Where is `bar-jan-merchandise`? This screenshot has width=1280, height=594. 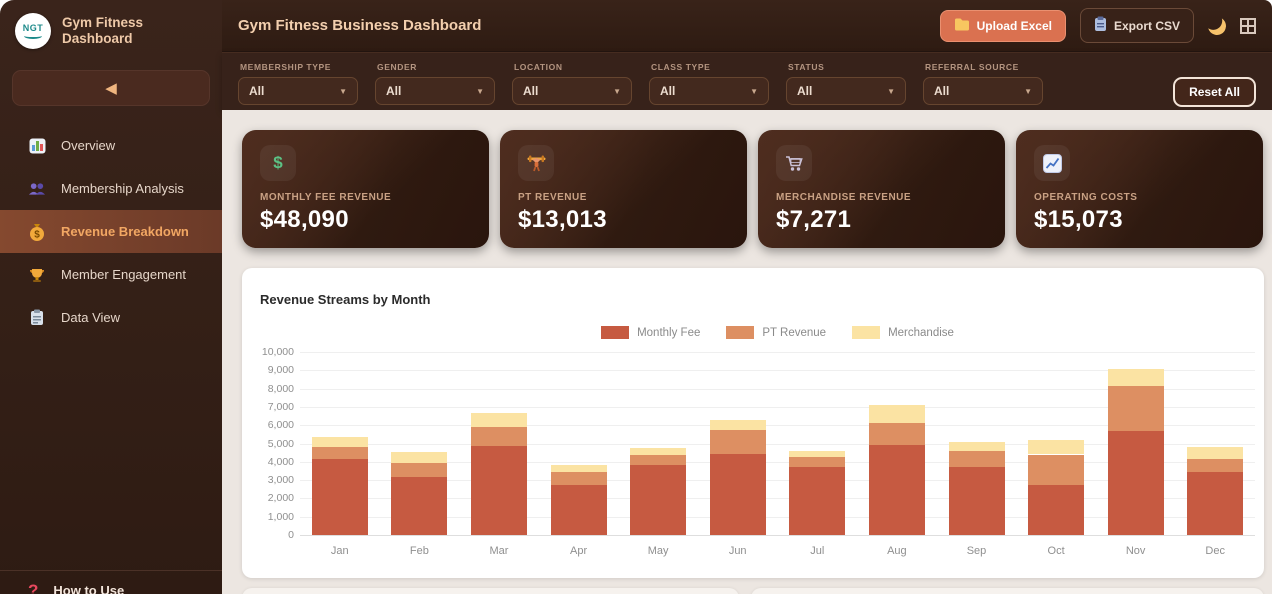
bar-jan-merchandise is located at coordinates (339, 442).